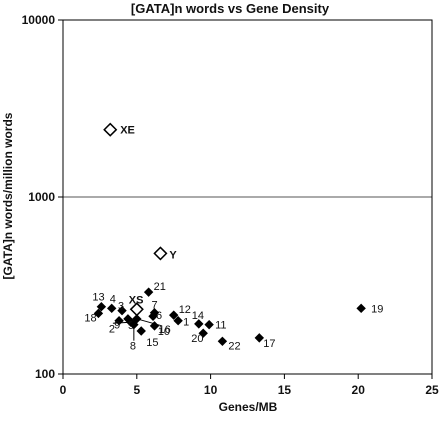 The height and width of the screenshot is (435, 440). I want to click on point-label: 12, so click(185, 310).